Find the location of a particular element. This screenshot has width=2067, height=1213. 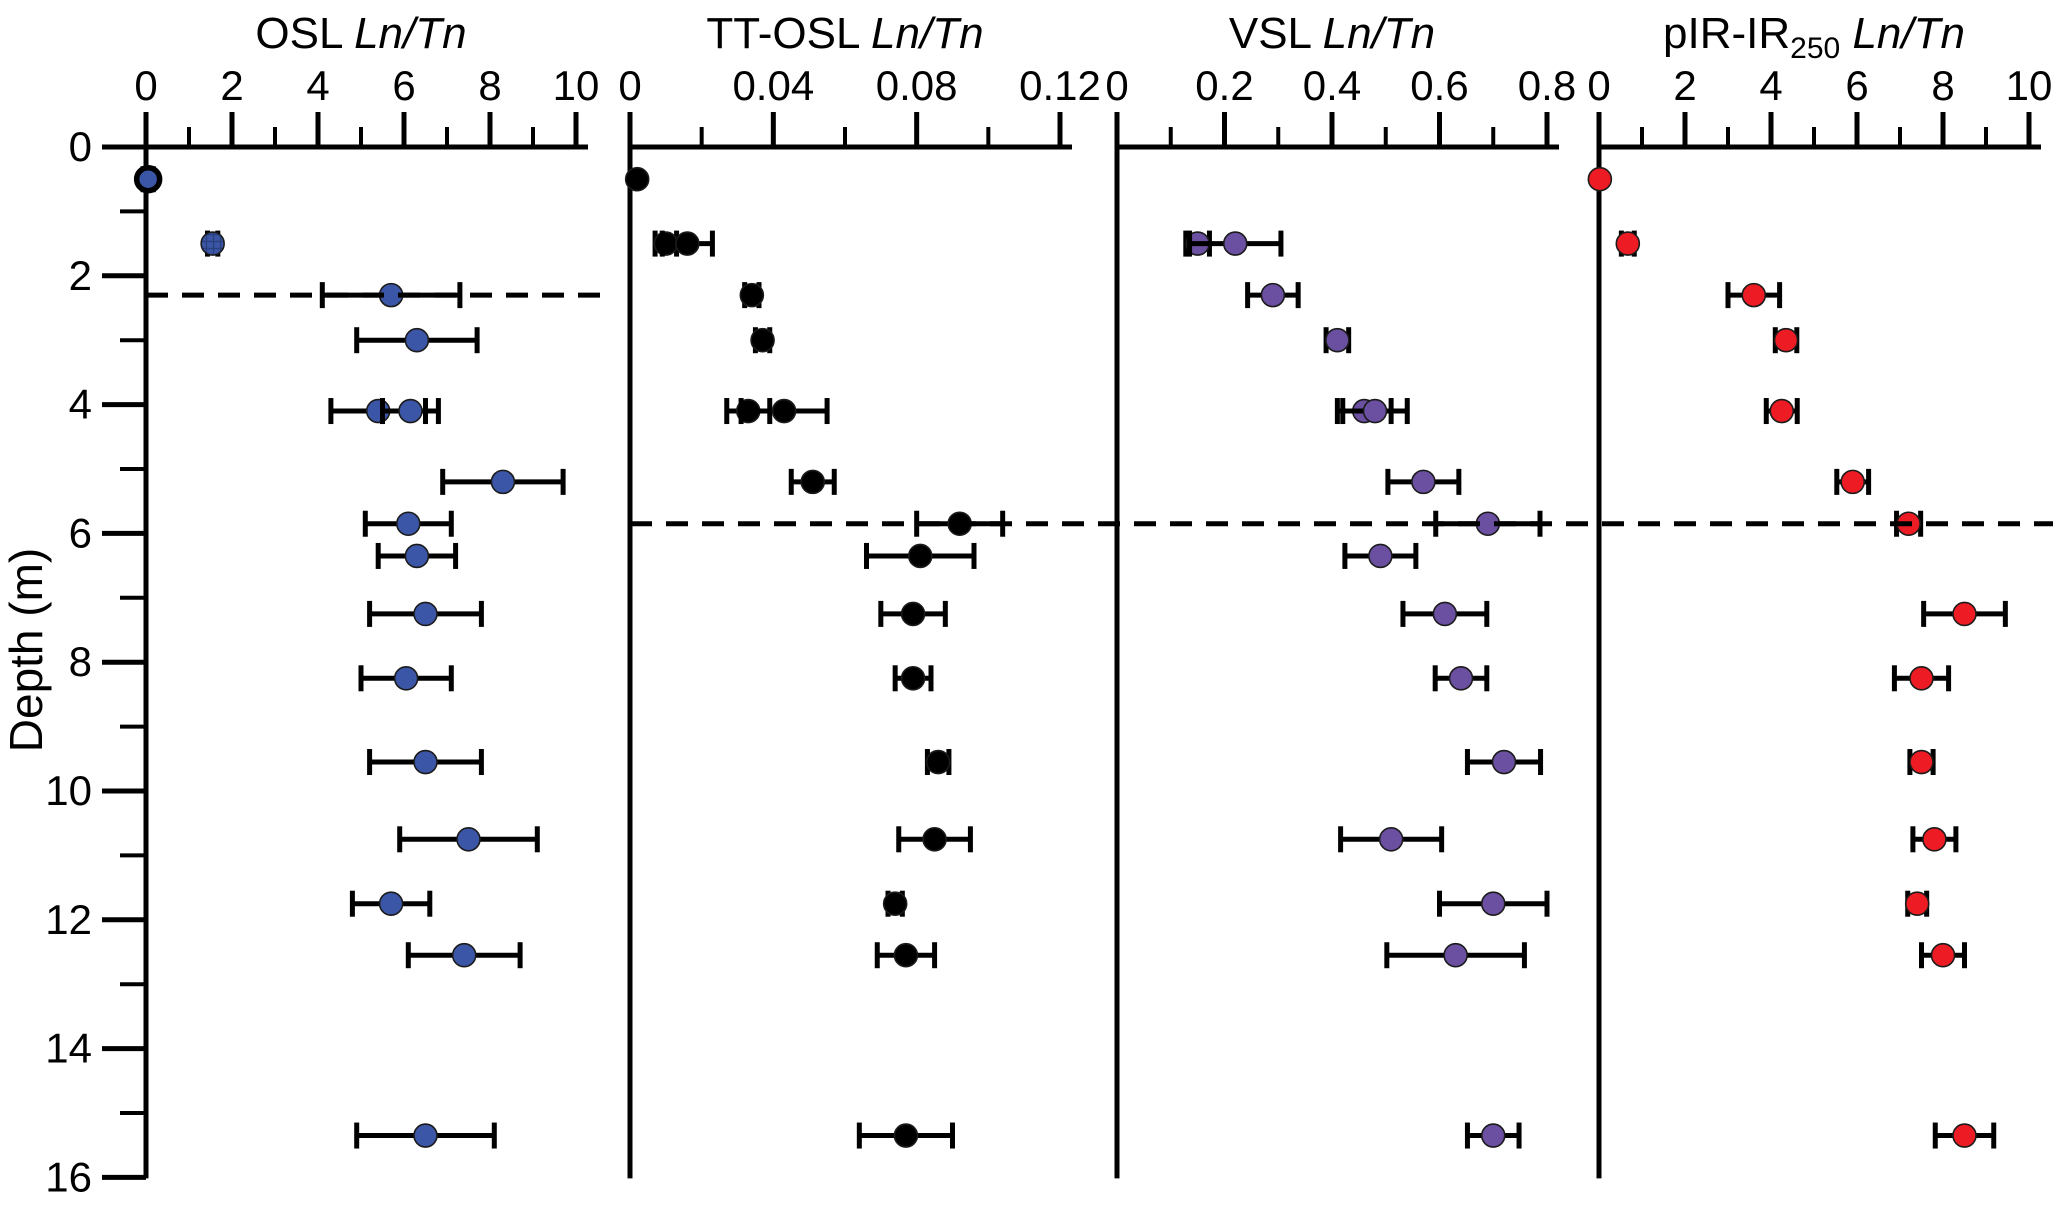

y-tick-label: 0 is located at coordinates (80, 146).